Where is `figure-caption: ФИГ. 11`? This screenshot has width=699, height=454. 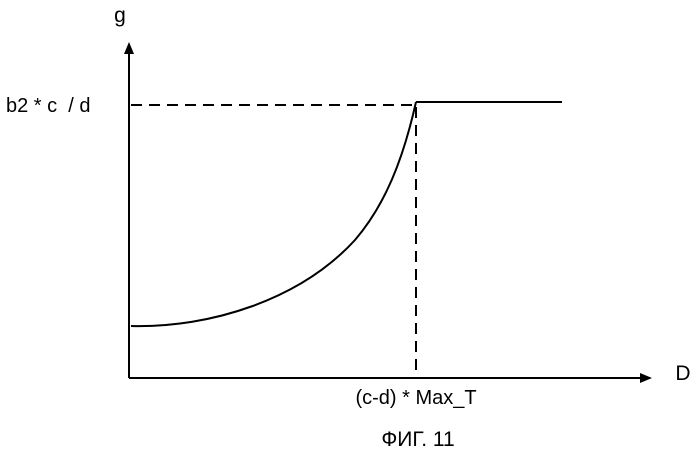
figure-caption: ФИГ. 11 is located at coordinates (417, 439).